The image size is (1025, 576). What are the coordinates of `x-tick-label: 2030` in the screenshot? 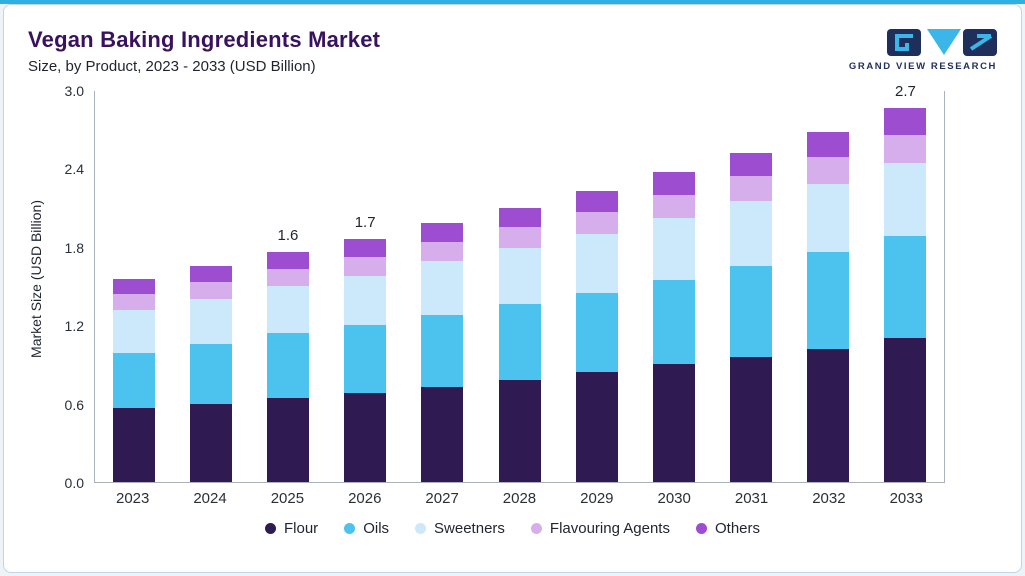 It's located at (674, 498).